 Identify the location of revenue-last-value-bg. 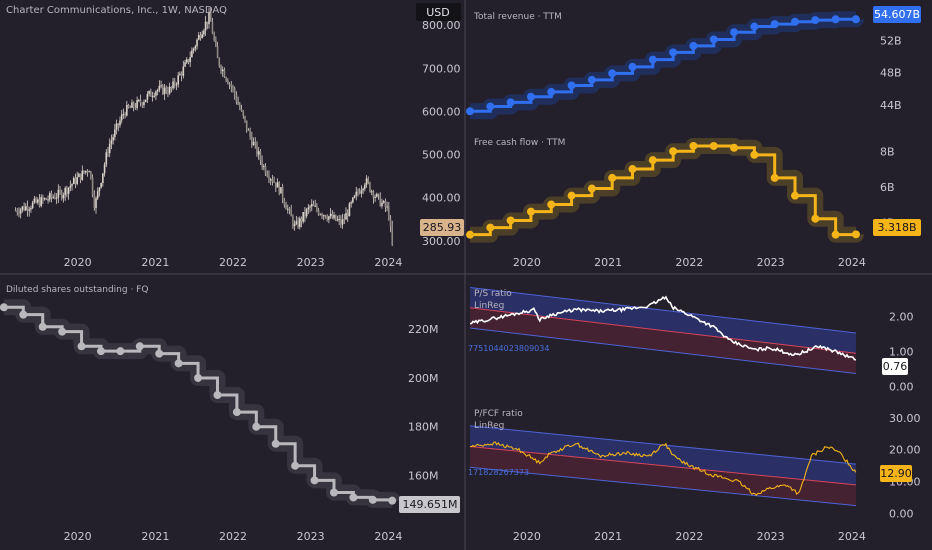
(897, 14).